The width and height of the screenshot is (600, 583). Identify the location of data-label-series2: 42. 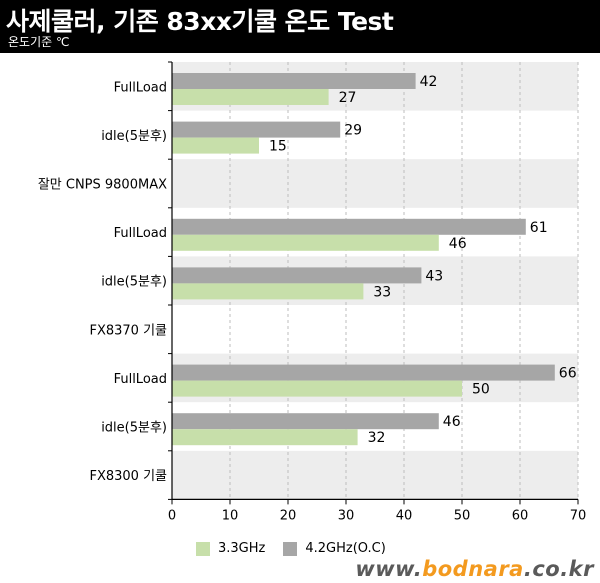
(429, 82).